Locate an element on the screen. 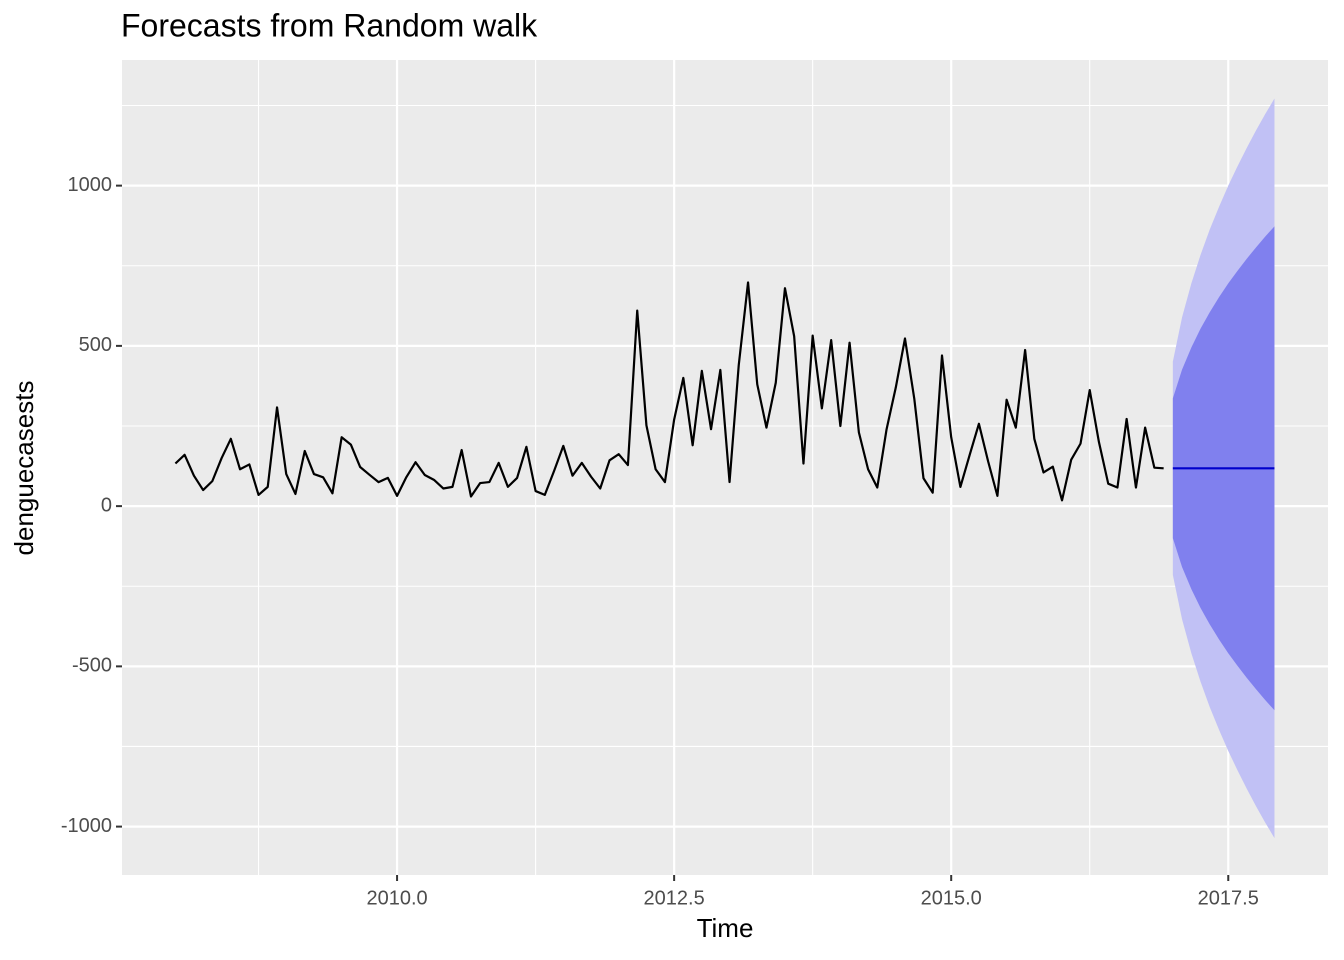  x-tick-label: 2012.5 is located at coordinates (674, 898).